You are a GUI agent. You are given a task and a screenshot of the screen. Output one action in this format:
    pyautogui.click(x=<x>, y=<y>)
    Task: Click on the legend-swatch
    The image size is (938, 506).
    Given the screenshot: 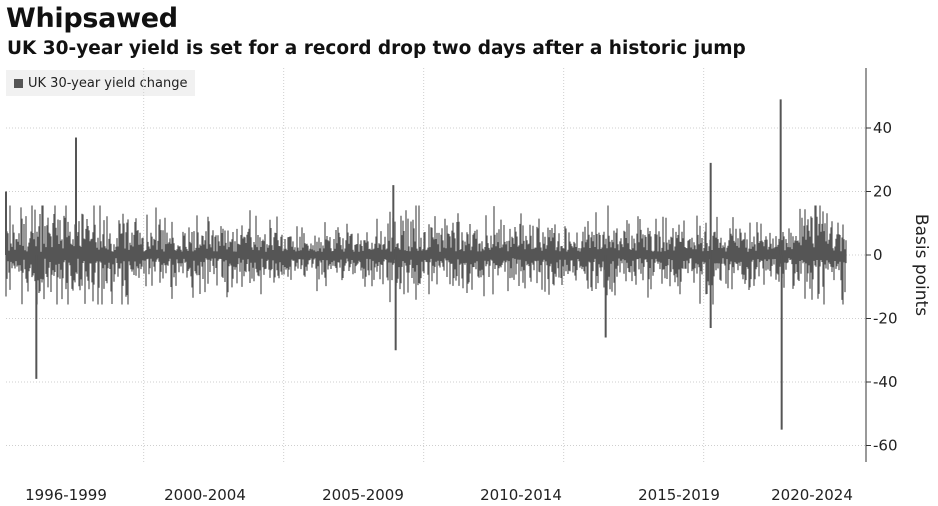 What is the action you would take?
    pyautogui.click(x=18, y=83)
    